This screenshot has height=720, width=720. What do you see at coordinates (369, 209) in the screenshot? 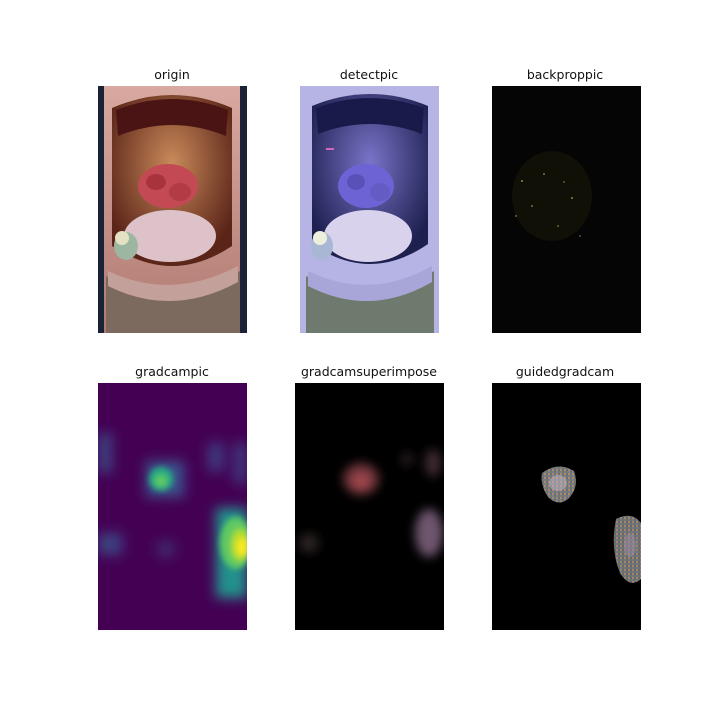
I see `detect-image` at bounding box center [369, 209].